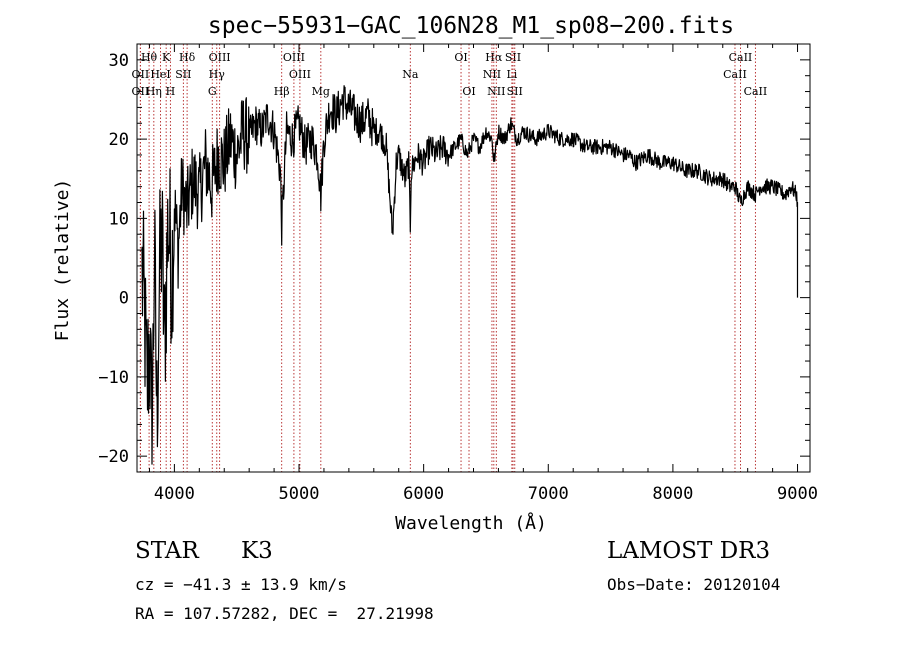 The image size is (900, 649). Describe the element at coordinates (300, 74) in the screenshot. I see `line-label-13: OIII` at that location.